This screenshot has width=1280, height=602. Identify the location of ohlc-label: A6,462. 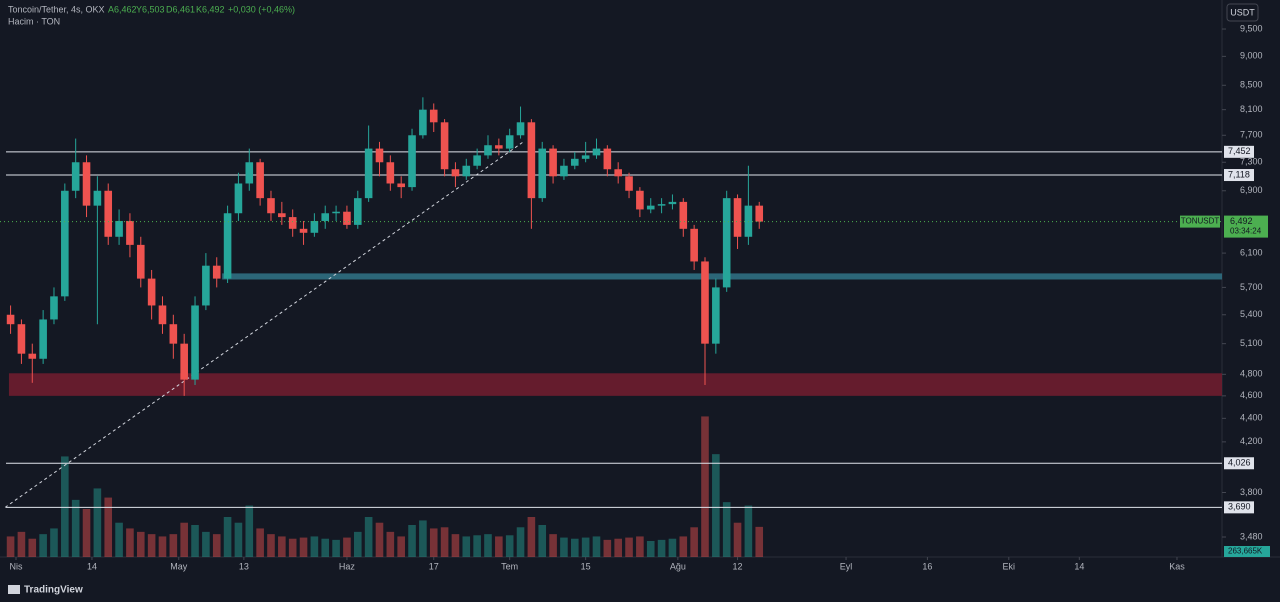
(122, 9).